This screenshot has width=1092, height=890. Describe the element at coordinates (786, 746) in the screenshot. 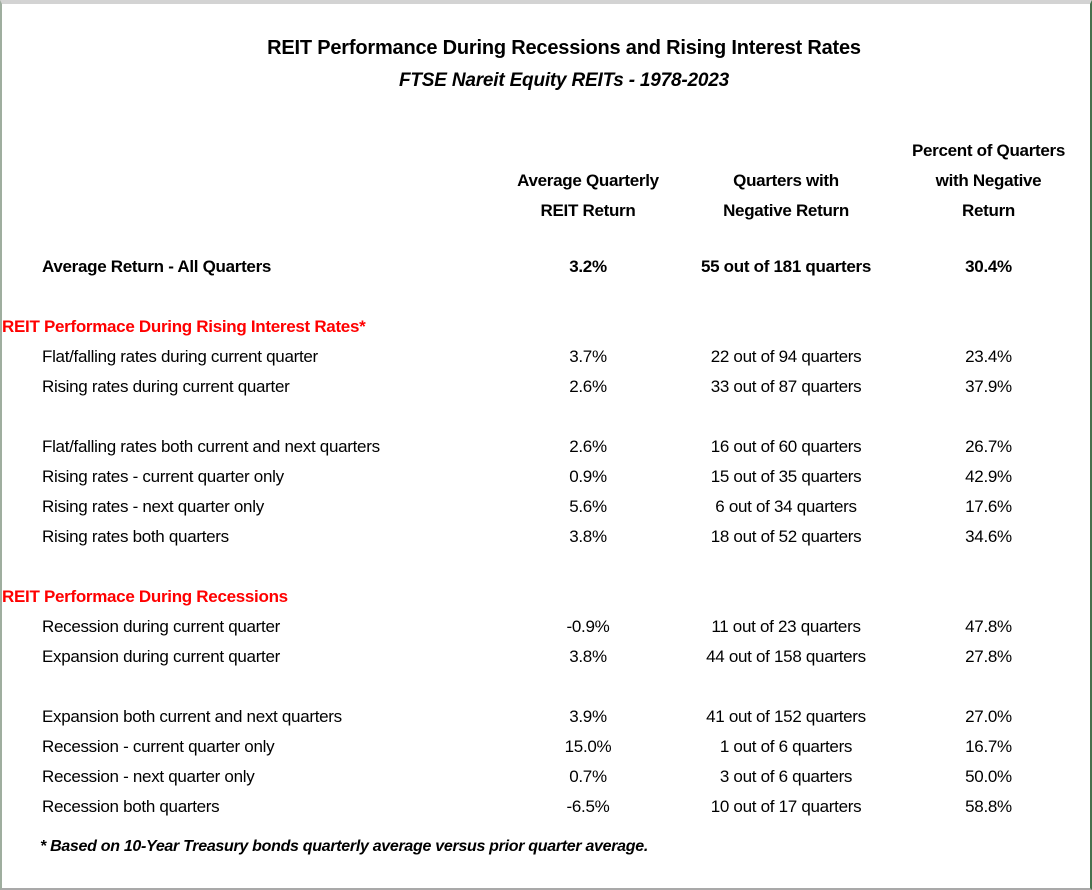

I see `negative-quarters-value: 1 out of 6 quarters` at that location.